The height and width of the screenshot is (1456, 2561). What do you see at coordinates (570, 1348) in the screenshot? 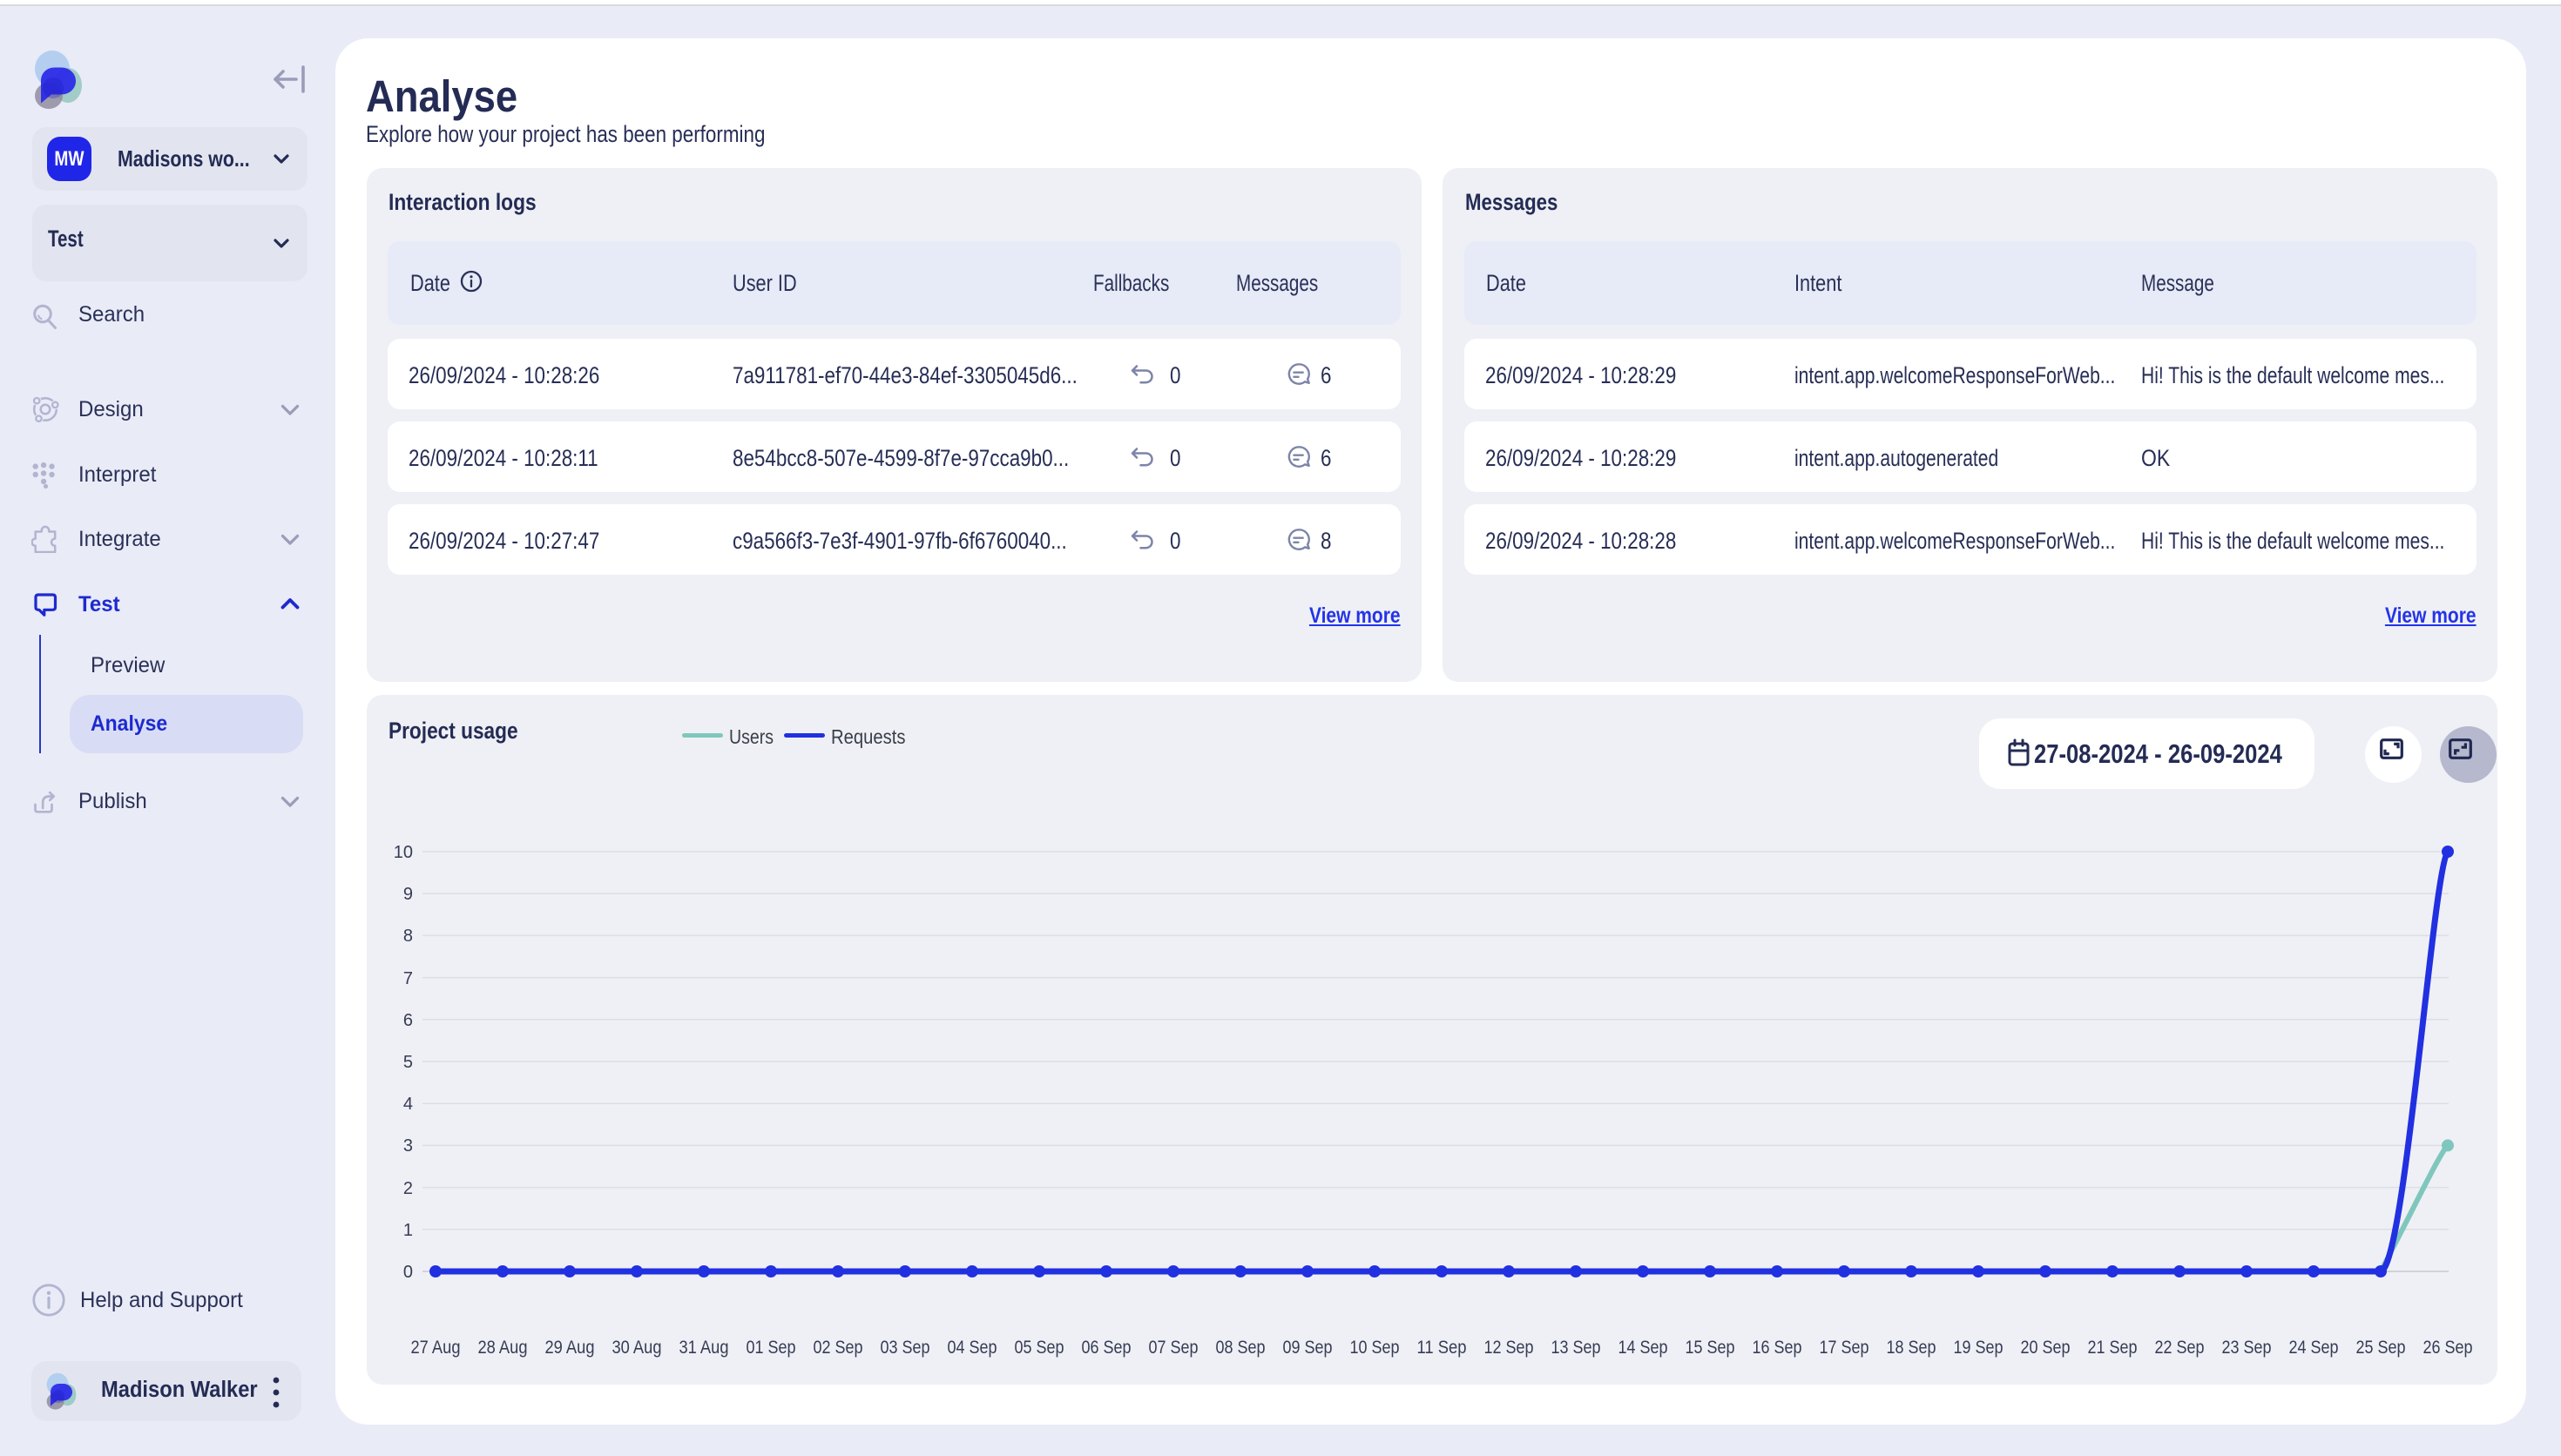
I see `svg-text: 29 Aug` at bounding box center [570, 1348].